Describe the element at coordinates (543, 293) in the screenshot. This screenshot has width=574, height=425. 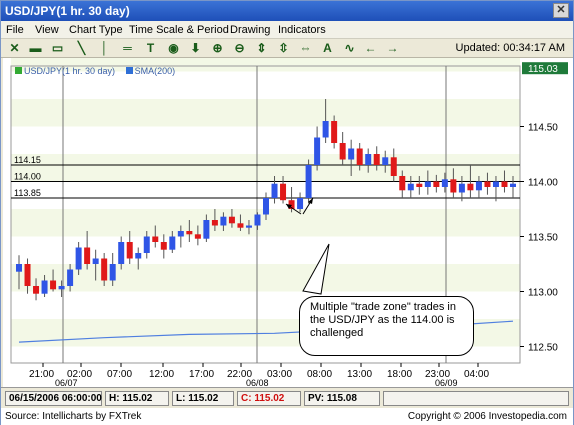
I see `y-tick-label: 113.00` at that location.